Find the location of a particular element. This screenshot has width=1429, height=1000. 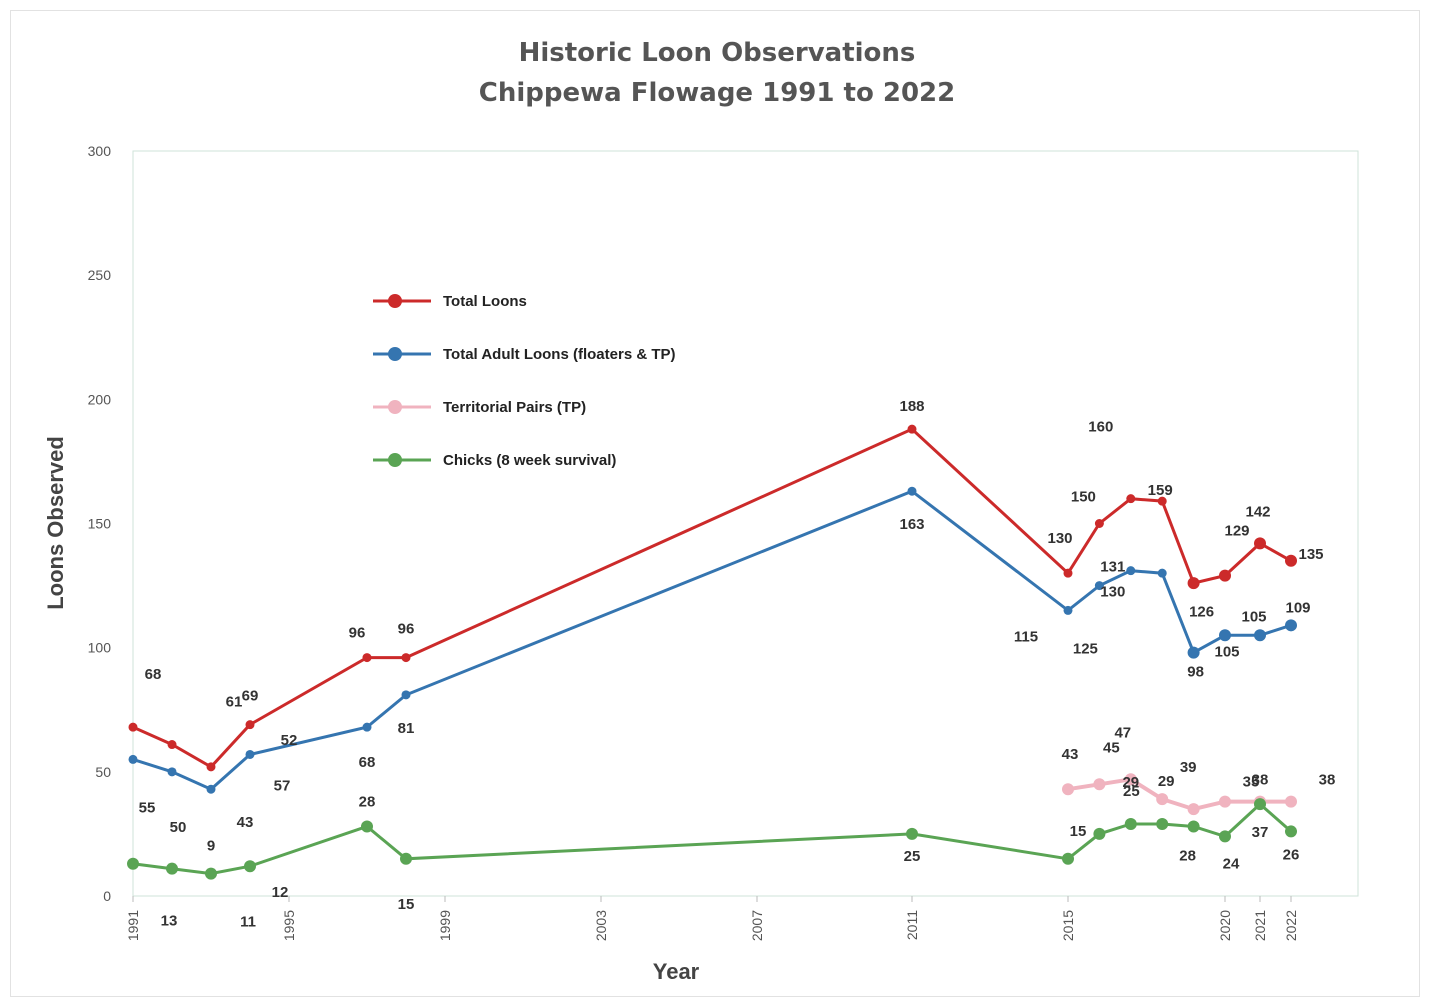

data-label: 125 is located at coordinates (1085, 649).